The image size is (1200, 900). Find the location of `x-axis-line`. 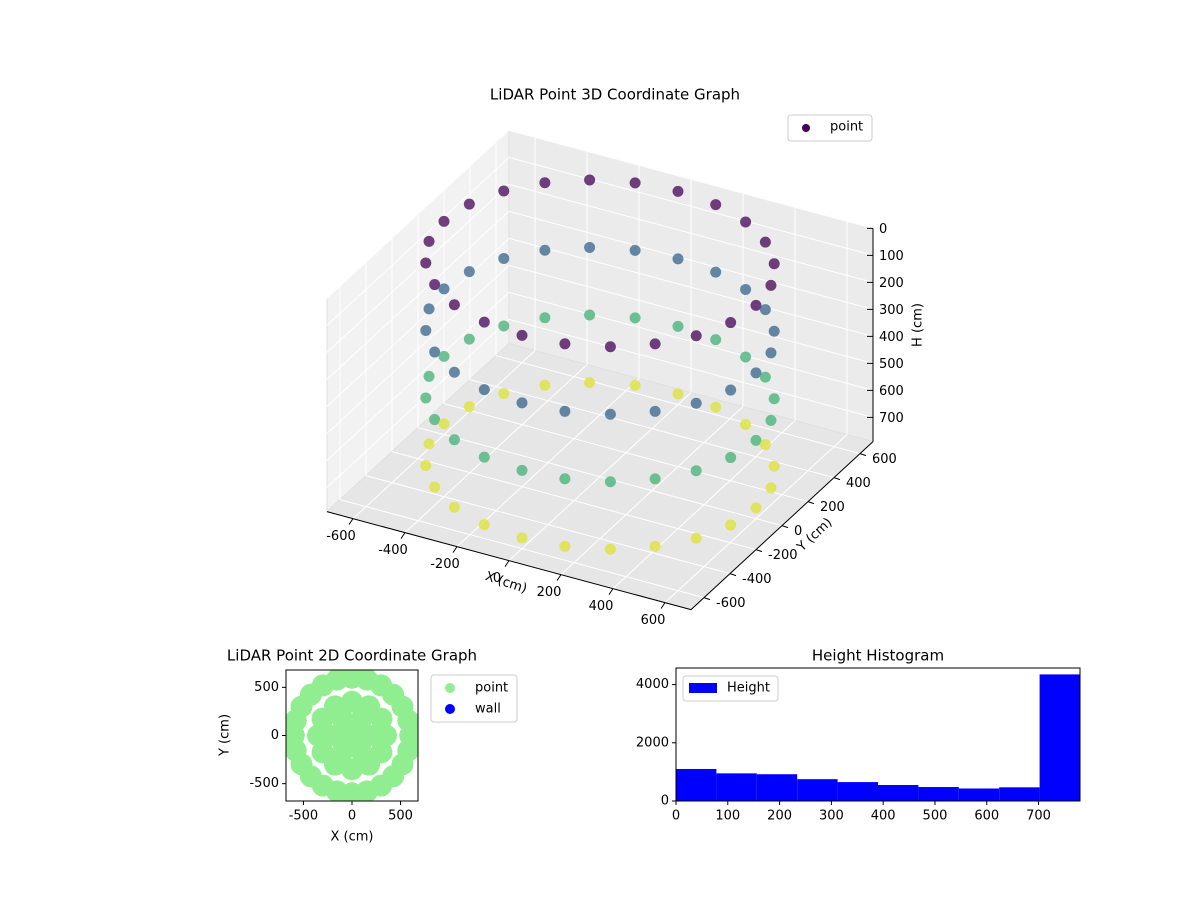

x-axis-line is located at coordinates (509, 561).